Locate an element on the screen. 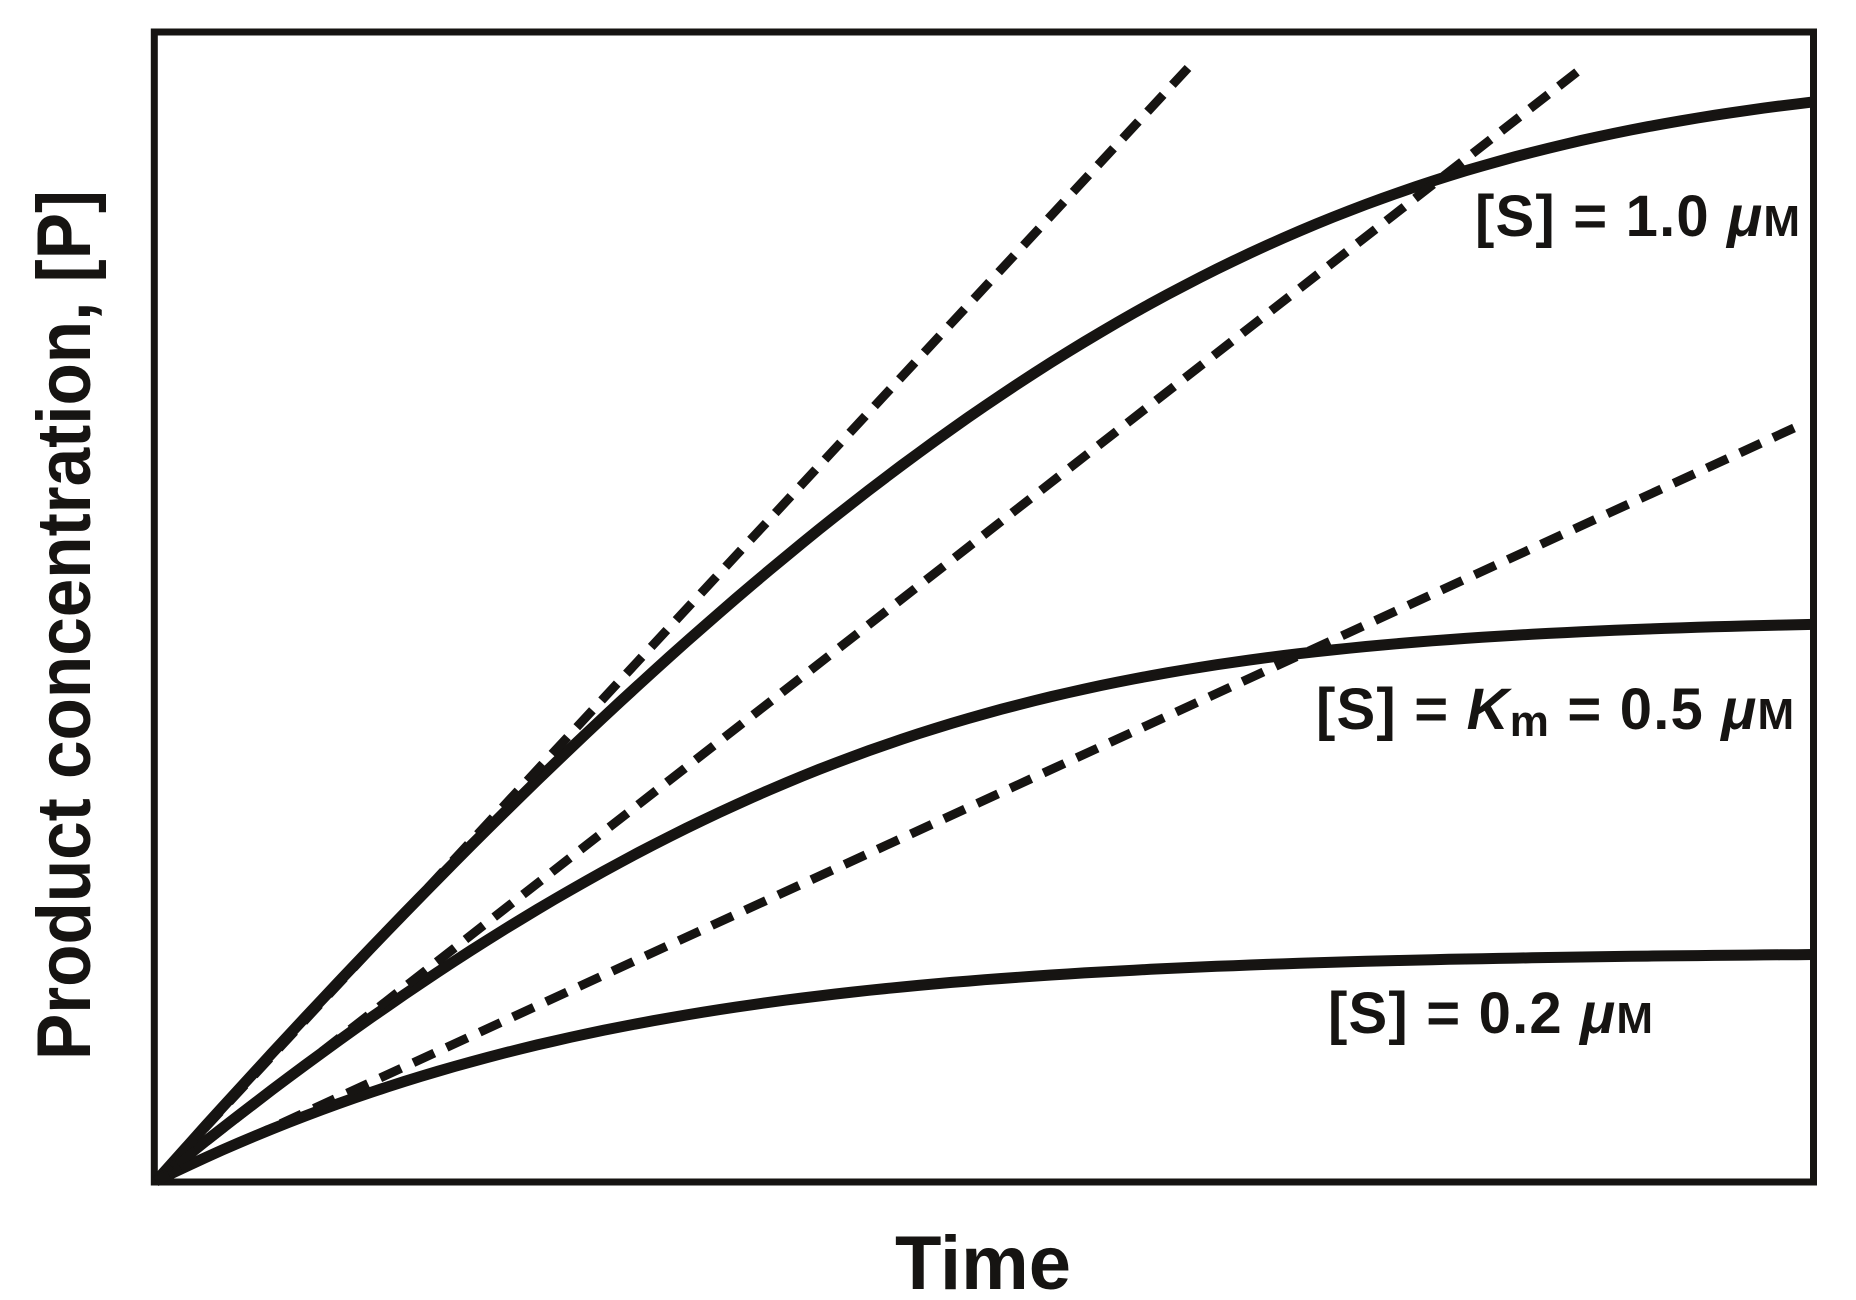 The width and height of the screenshot is (1856, 1300). svg-text: Product concentration, [P] is located at coordinates (64, 625).